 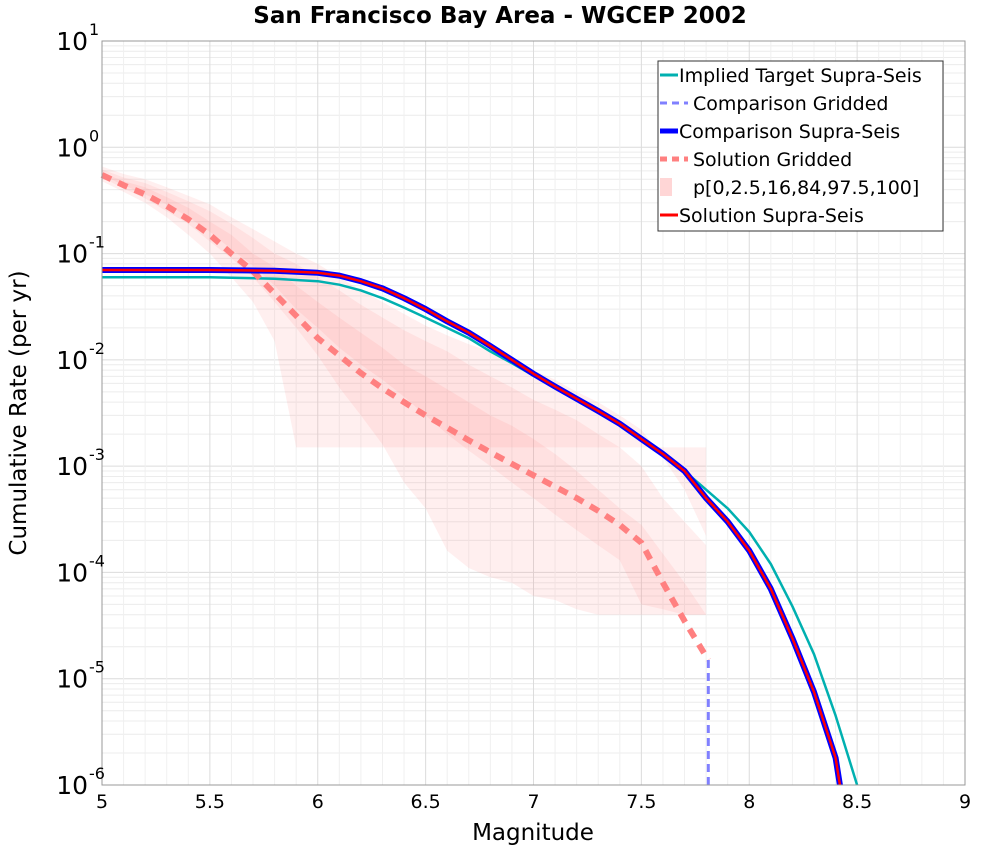 I want to click on y-tick-label: 10 0, so click(x=77, y=144).